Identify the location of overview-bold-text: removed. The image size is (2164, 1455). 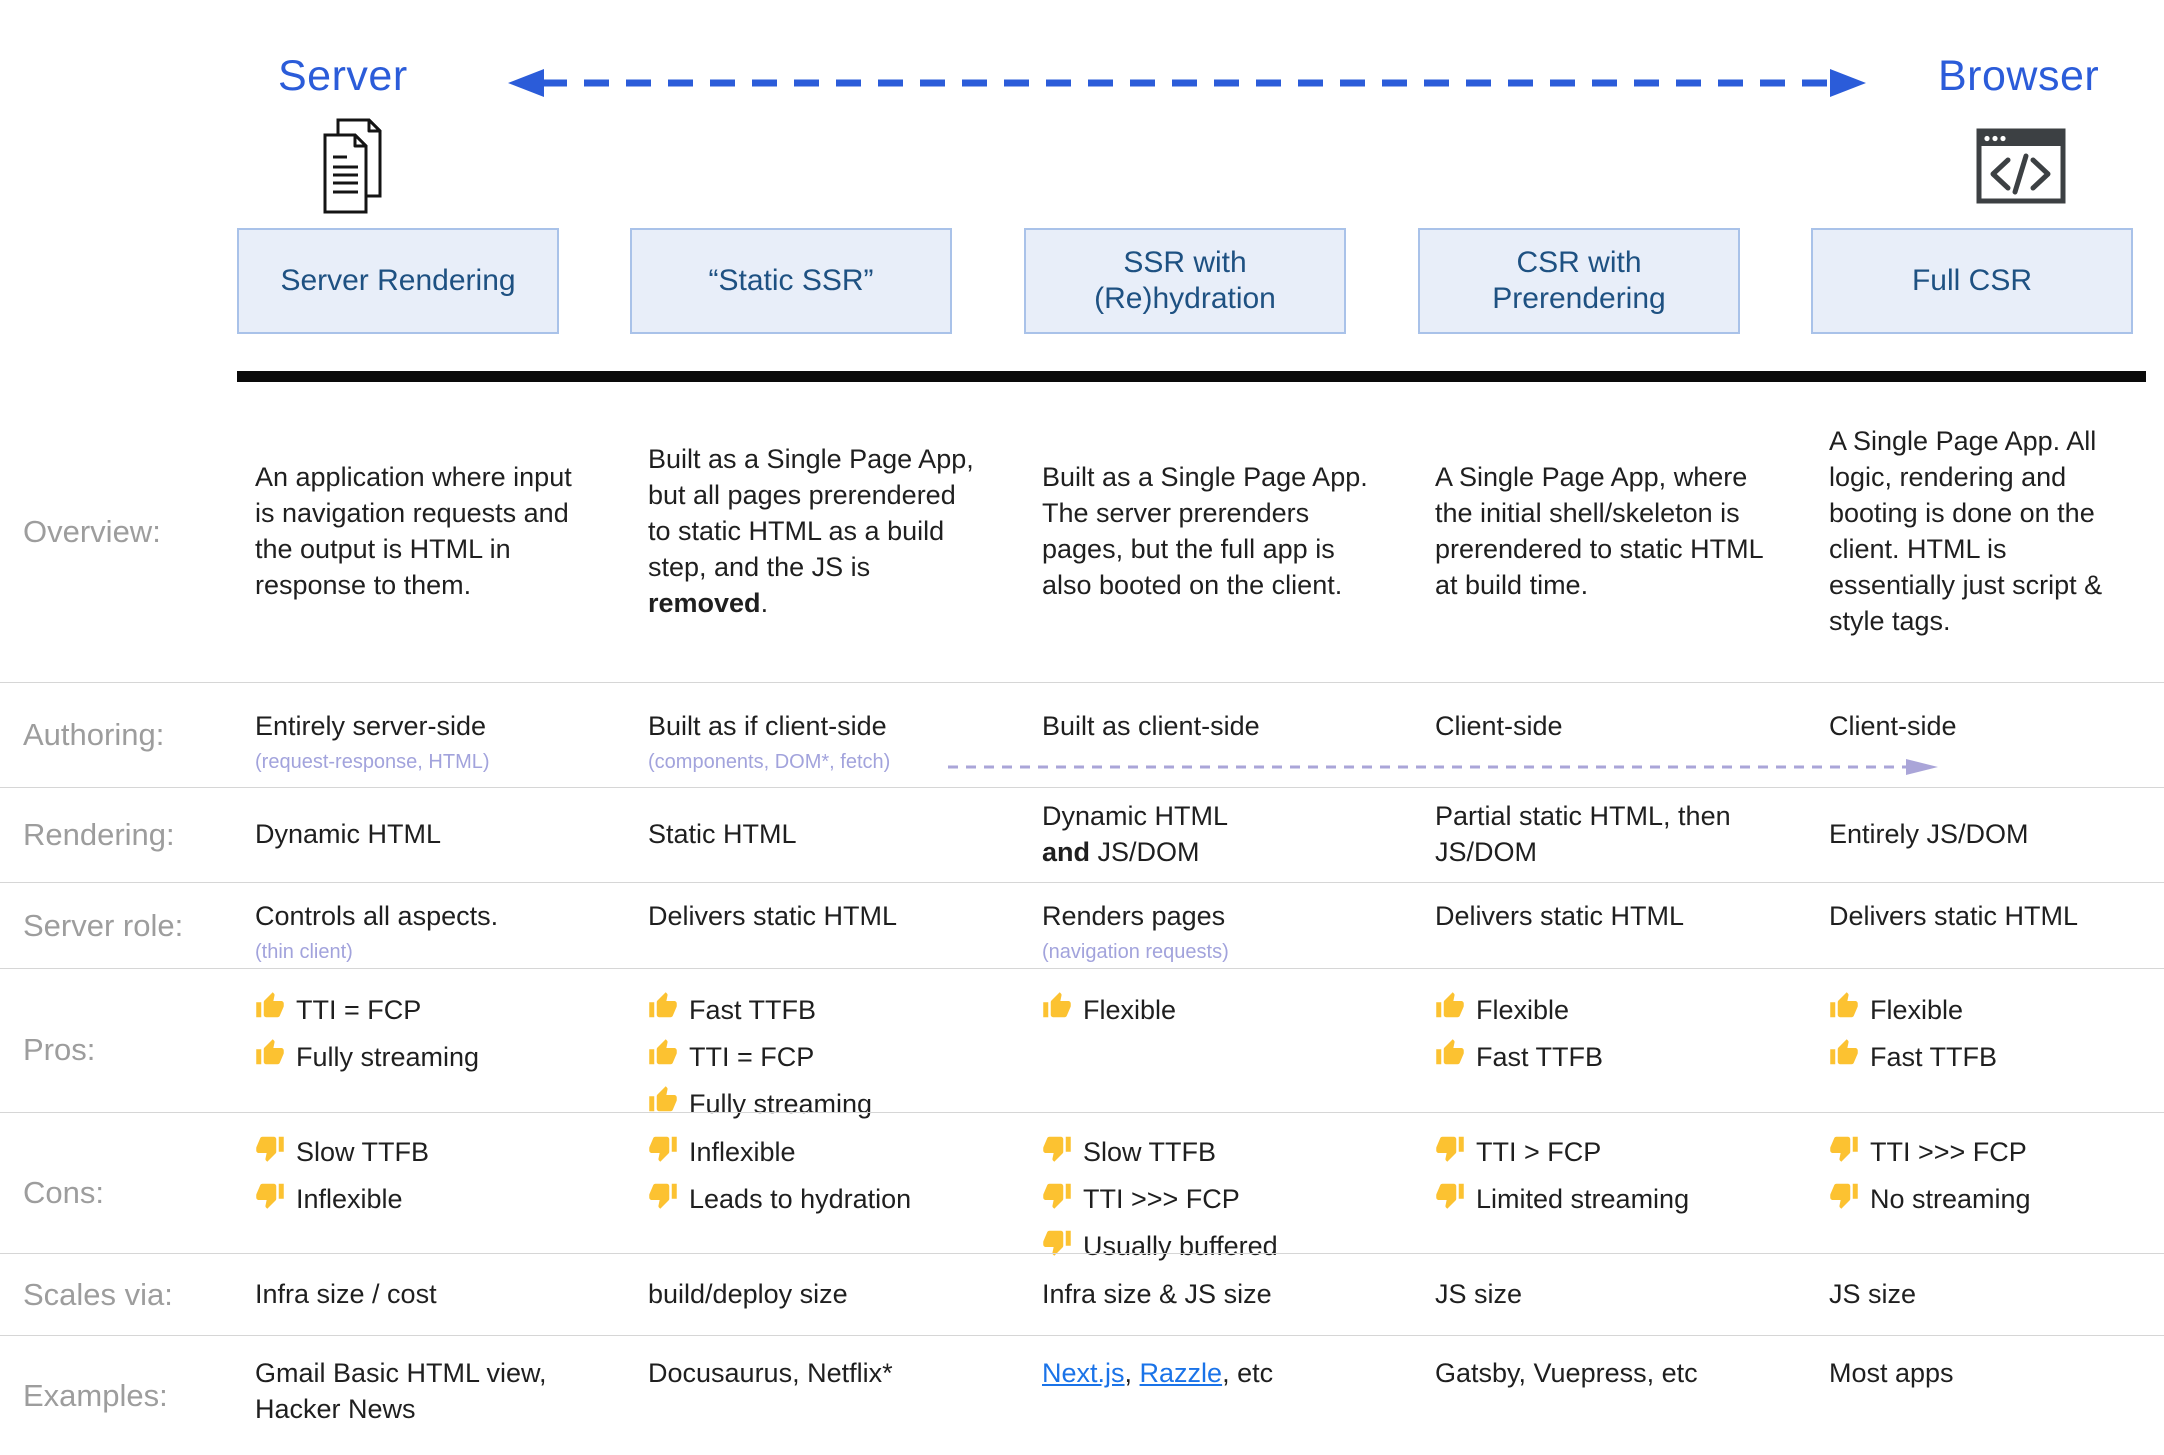
(704, 602).